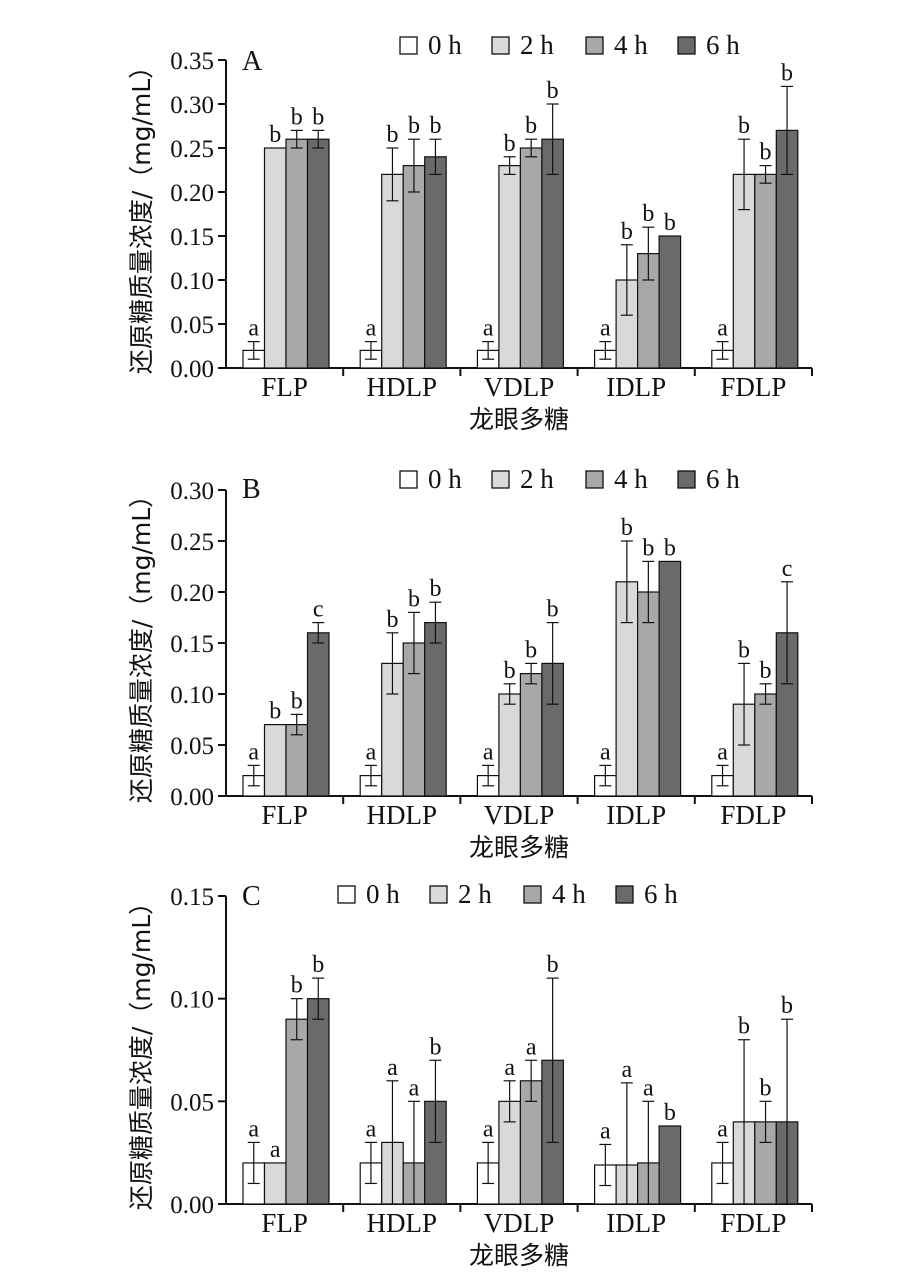 This screenshot has height=1277, width=916. What do you see at coordinates (252, 61) in the screenshot?
I see `panel-letter: A` at bounding box center [252, 61].